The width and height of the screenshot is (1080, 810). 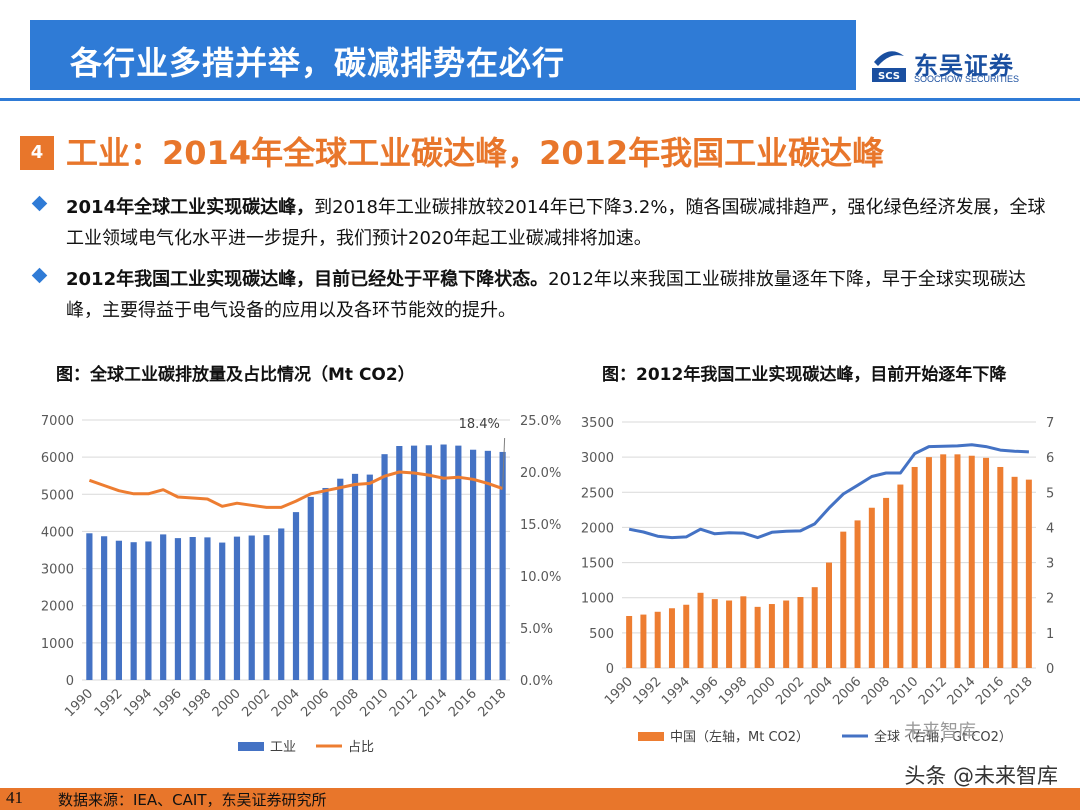 I want to click on x-tick-label: 2014, so click(x=433, y=703).